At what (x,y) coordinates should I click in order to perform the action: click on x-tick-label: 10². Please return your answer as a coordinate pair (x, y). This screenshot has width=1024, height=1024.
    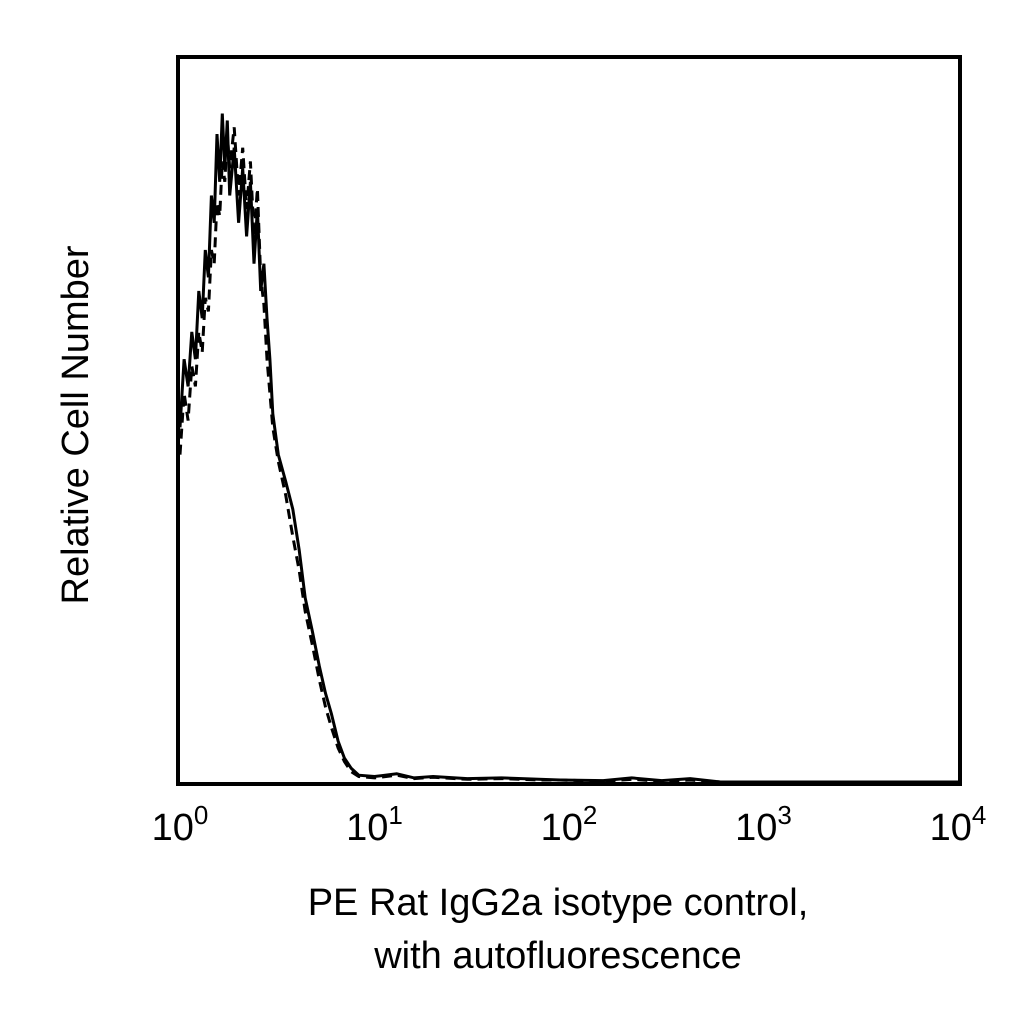
    Looking at the image, I should click on (569, 824).